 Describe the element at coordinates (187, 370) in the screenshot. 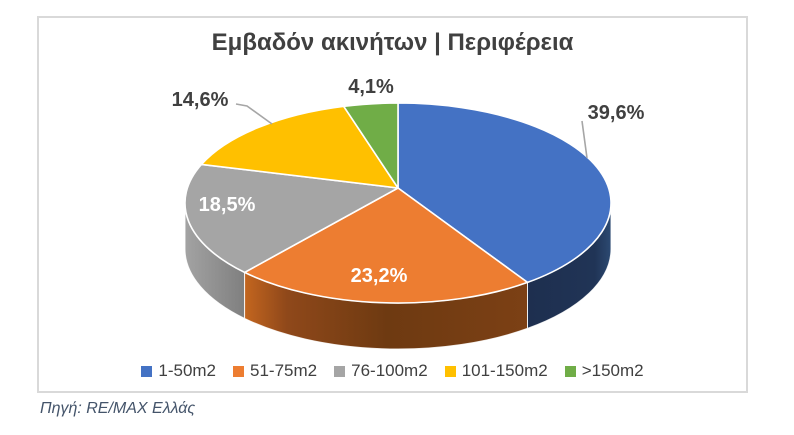

I see `legend-label: 1-50m2` at that location.